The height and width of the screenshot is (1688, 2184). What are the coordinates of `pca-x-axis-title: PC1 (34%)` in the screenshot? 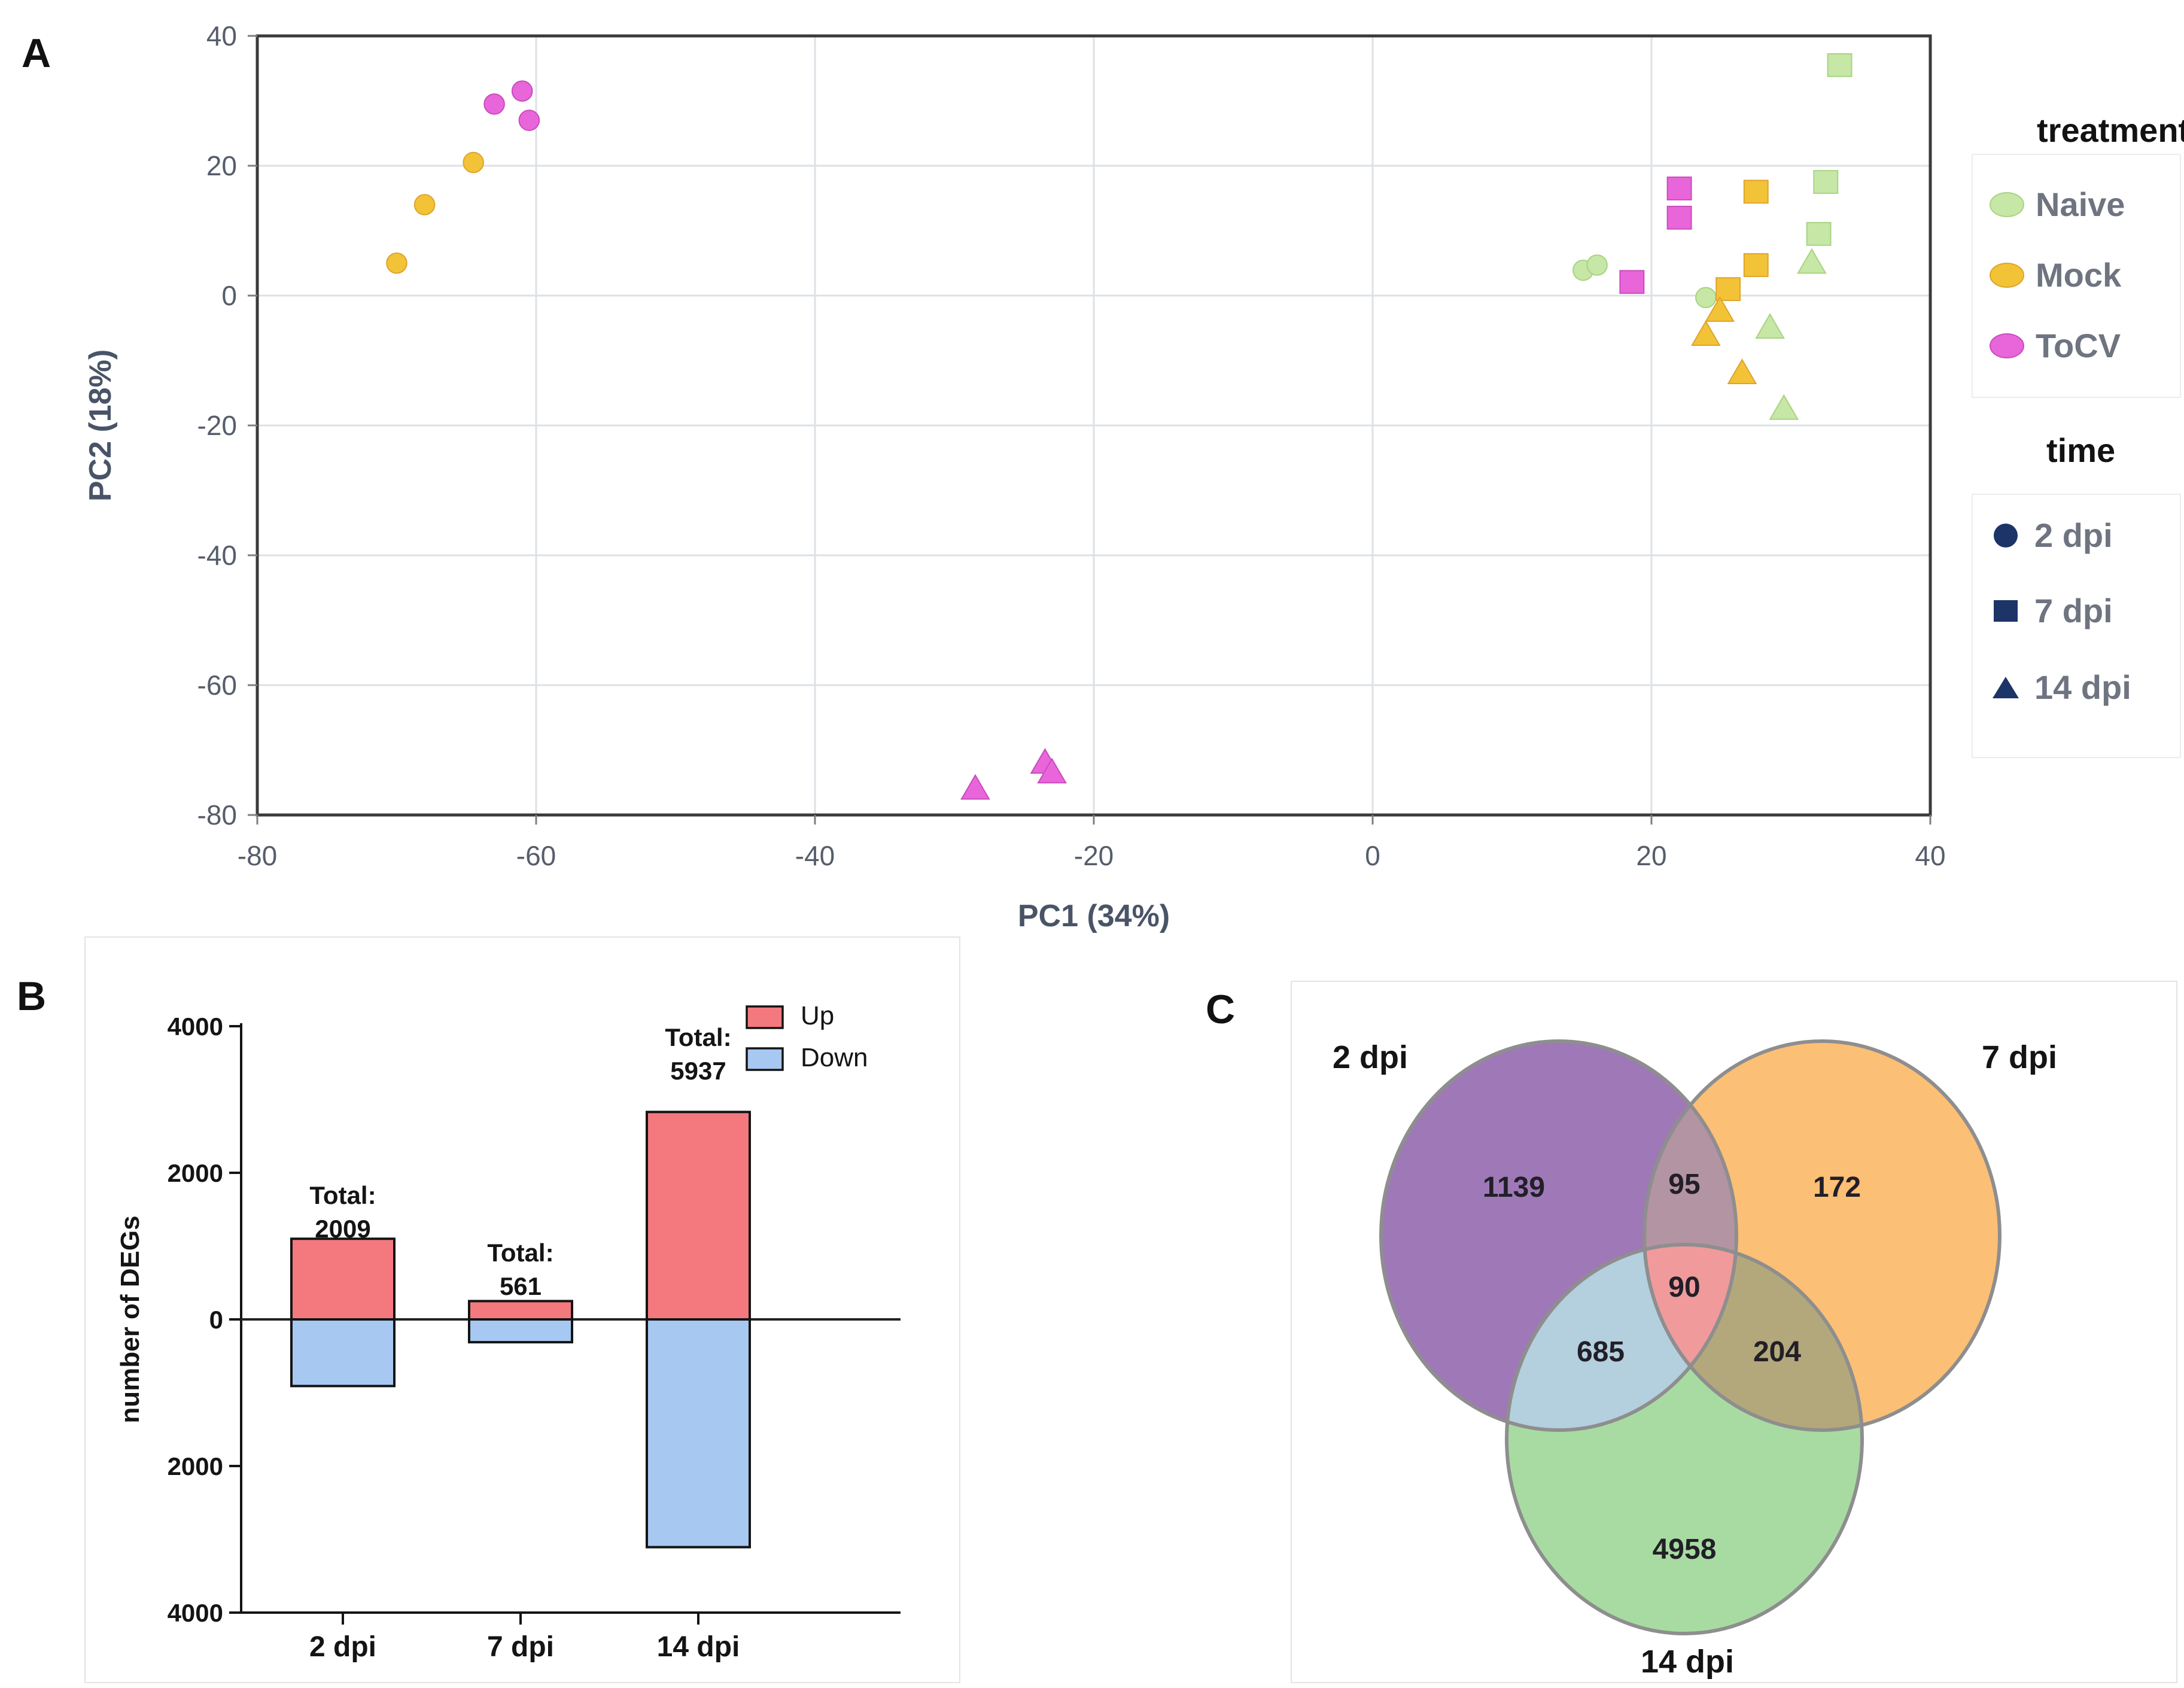 It's located at (1094, 916).